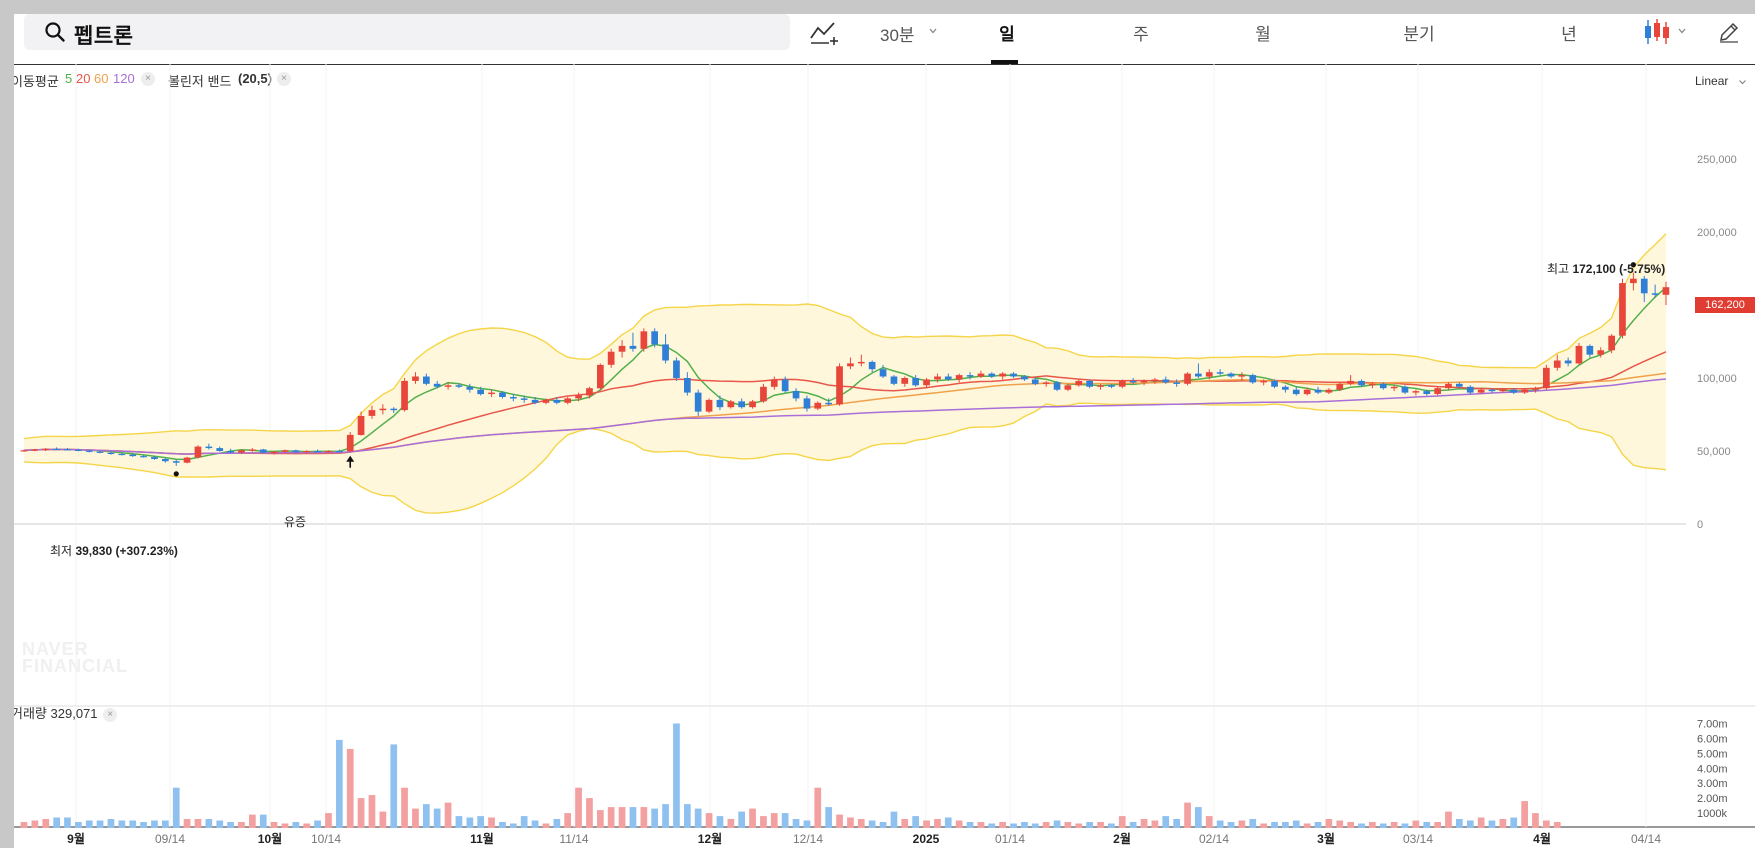 The image size is (1755, 848). I want to click on pencil-icon, so click(1729, 32).